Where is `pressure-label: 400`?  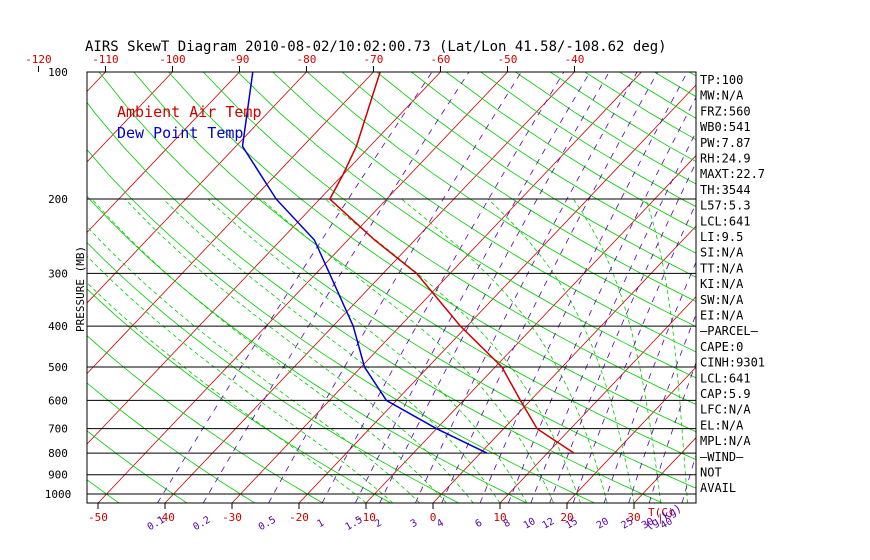
pressure-label: 400 is located at coordinates (58, 326).